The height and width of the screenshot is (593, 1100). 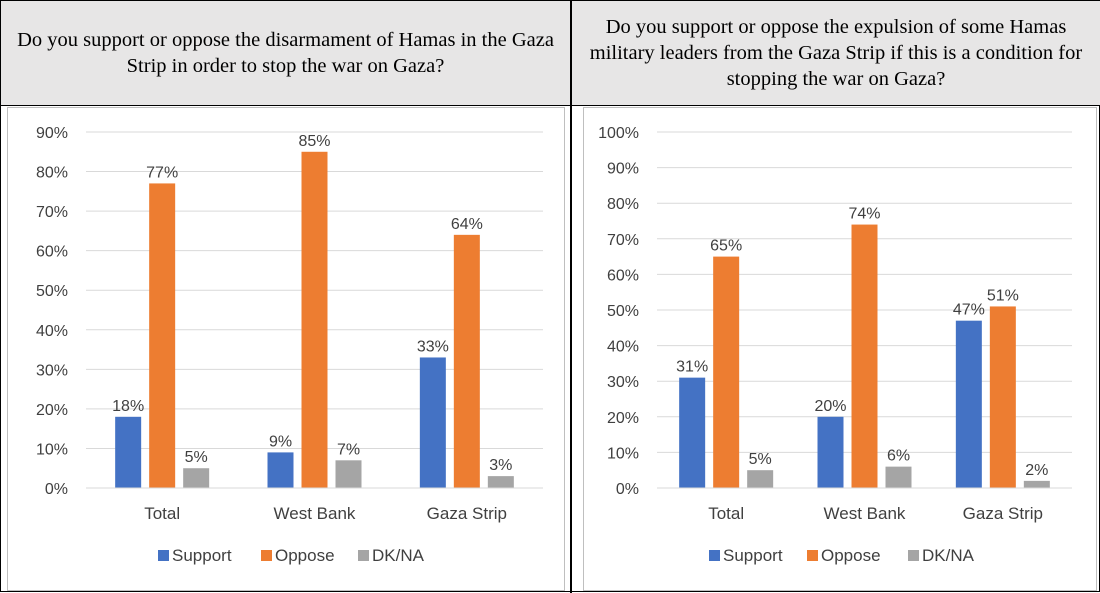 I want to click on y-tick-label: 100%, so click(x=618, y=133).